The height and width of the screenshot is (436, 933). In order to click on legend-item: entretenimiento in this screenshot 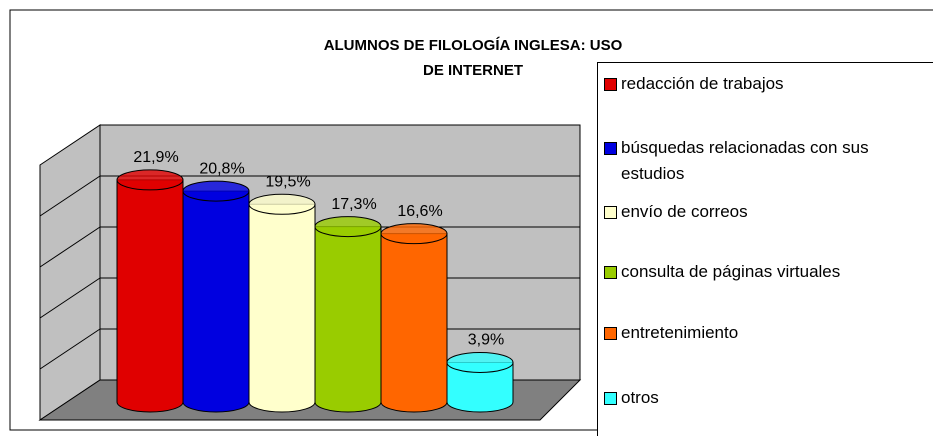, I will do `click(766, 333)`.